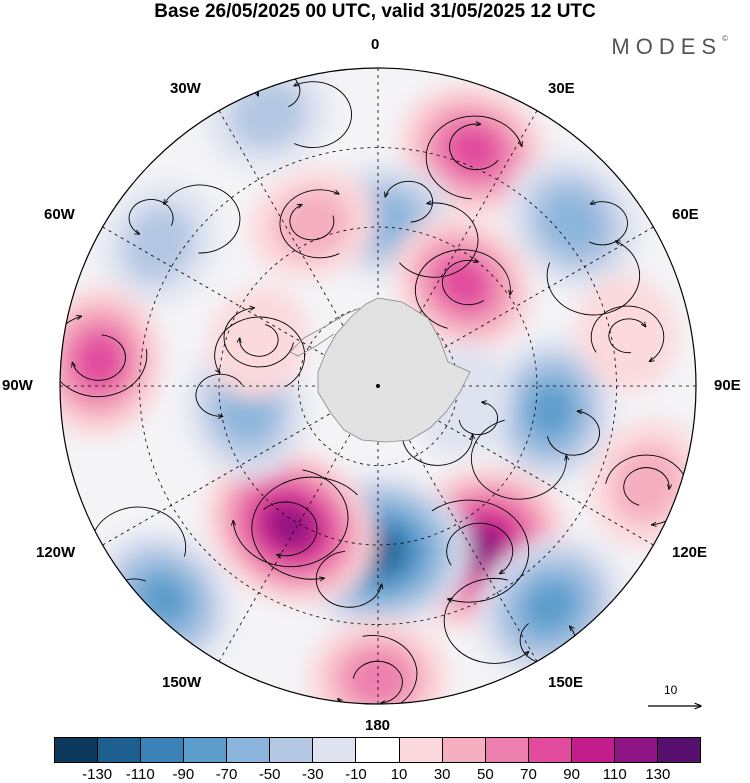 Image resolution: width=750 pixels, height=783 pixels. I want to click on colorbar-tick-label: 10, so click(399, 774).